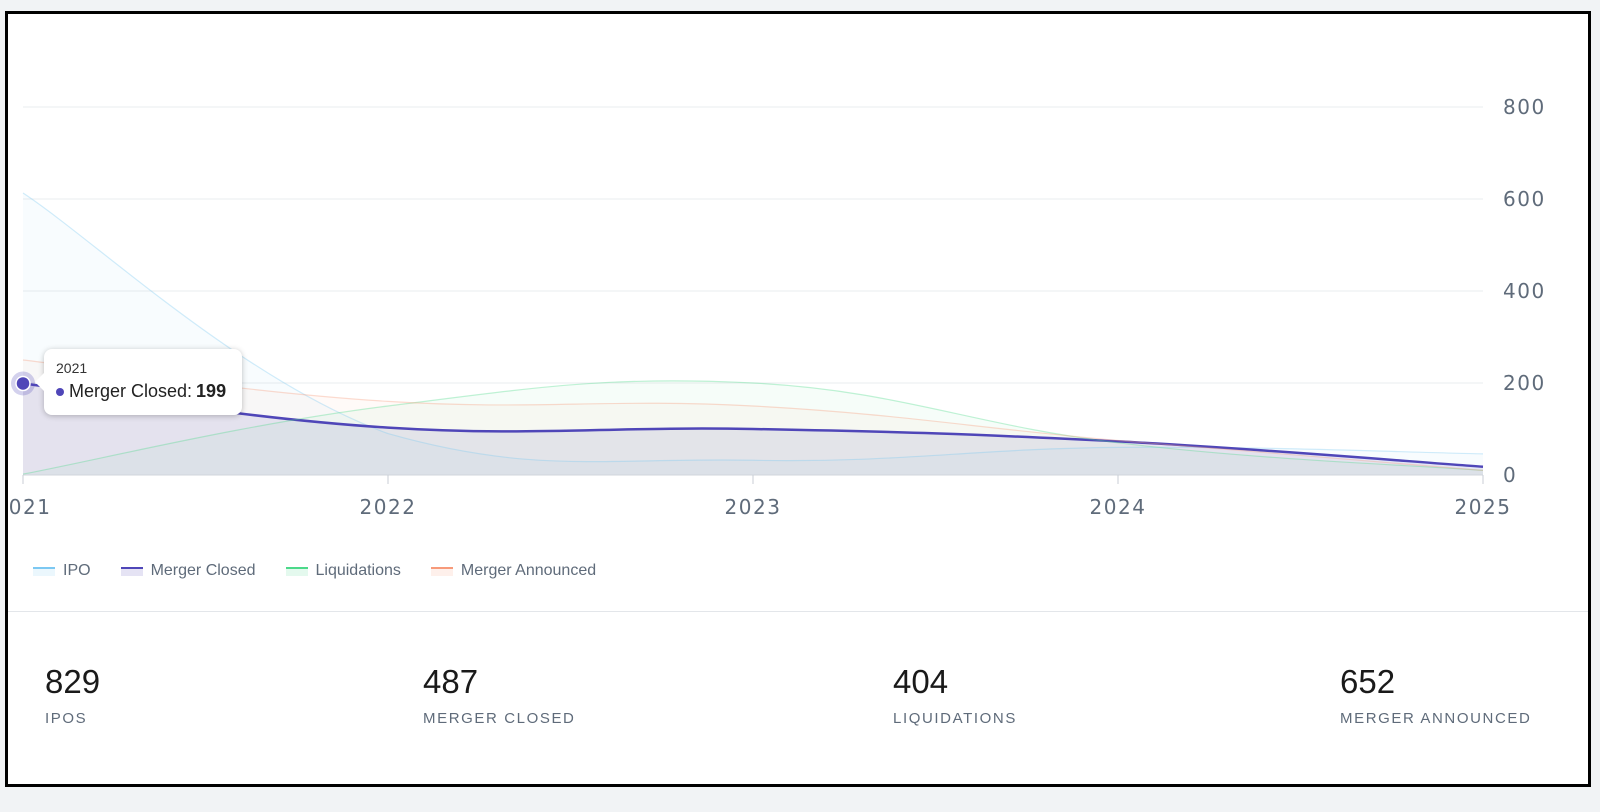  Describe the element at coordinates (1436, 718) in the screenshot. I see `stat-label: MERGER ANNOUNCED` at that location.